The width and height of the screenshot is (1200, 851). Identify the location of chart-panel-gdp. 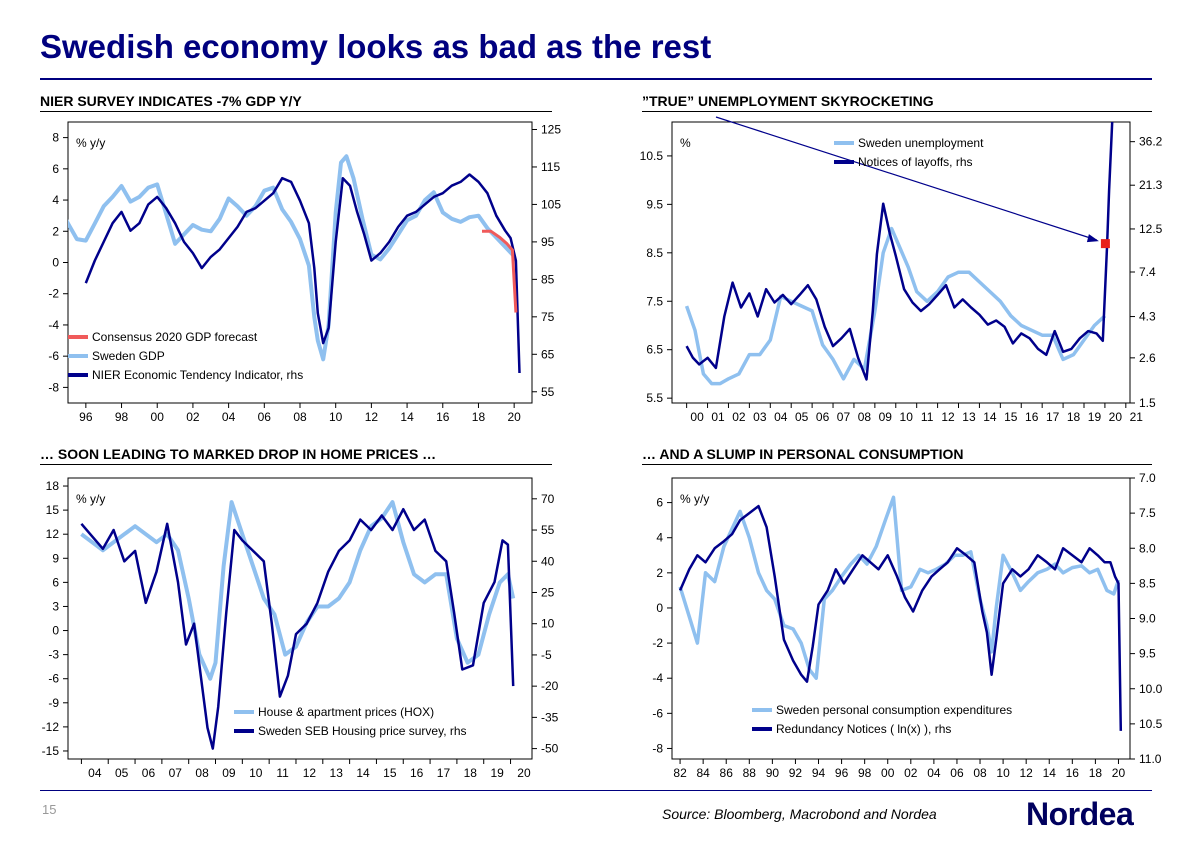
(300, 264).